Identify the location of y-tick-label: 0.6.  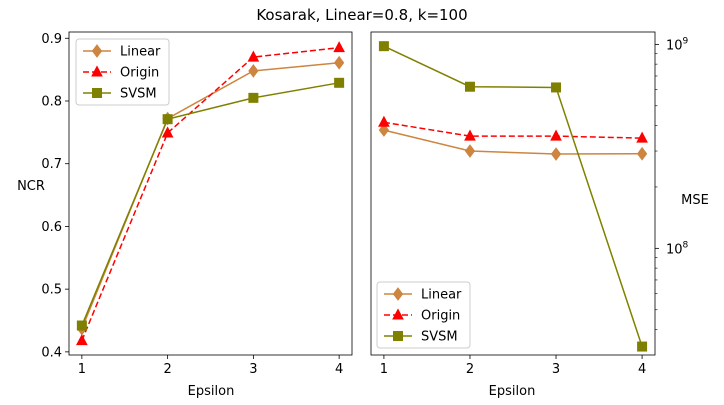
(51, 227).